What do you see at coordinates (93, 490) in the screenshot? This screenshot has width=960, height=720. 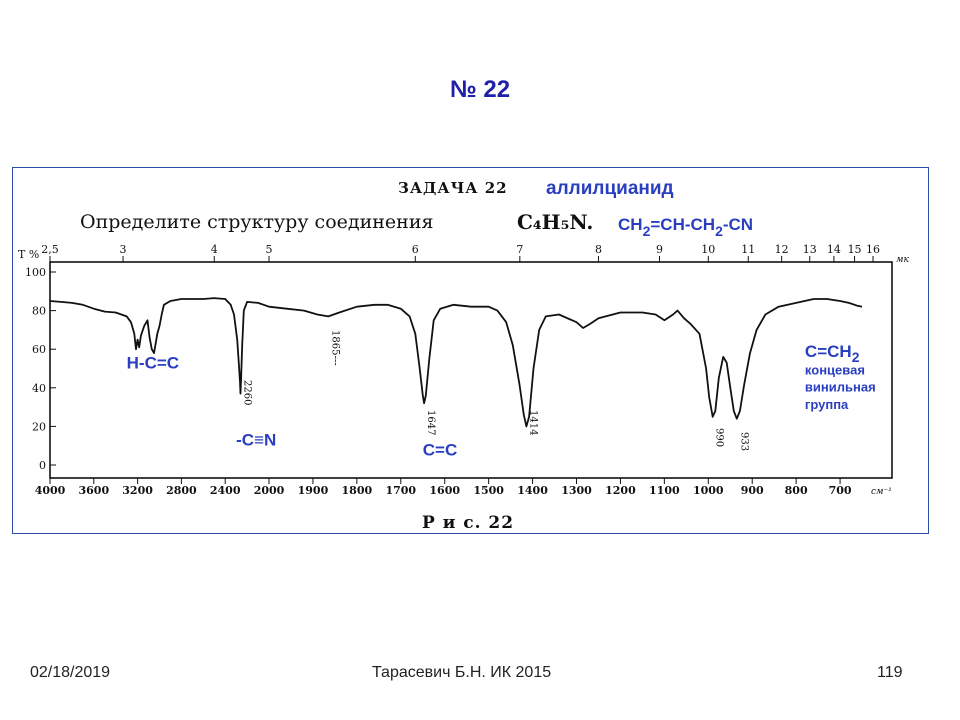 I see `x-tick-label: 3600` at bounding box center [93, 490].